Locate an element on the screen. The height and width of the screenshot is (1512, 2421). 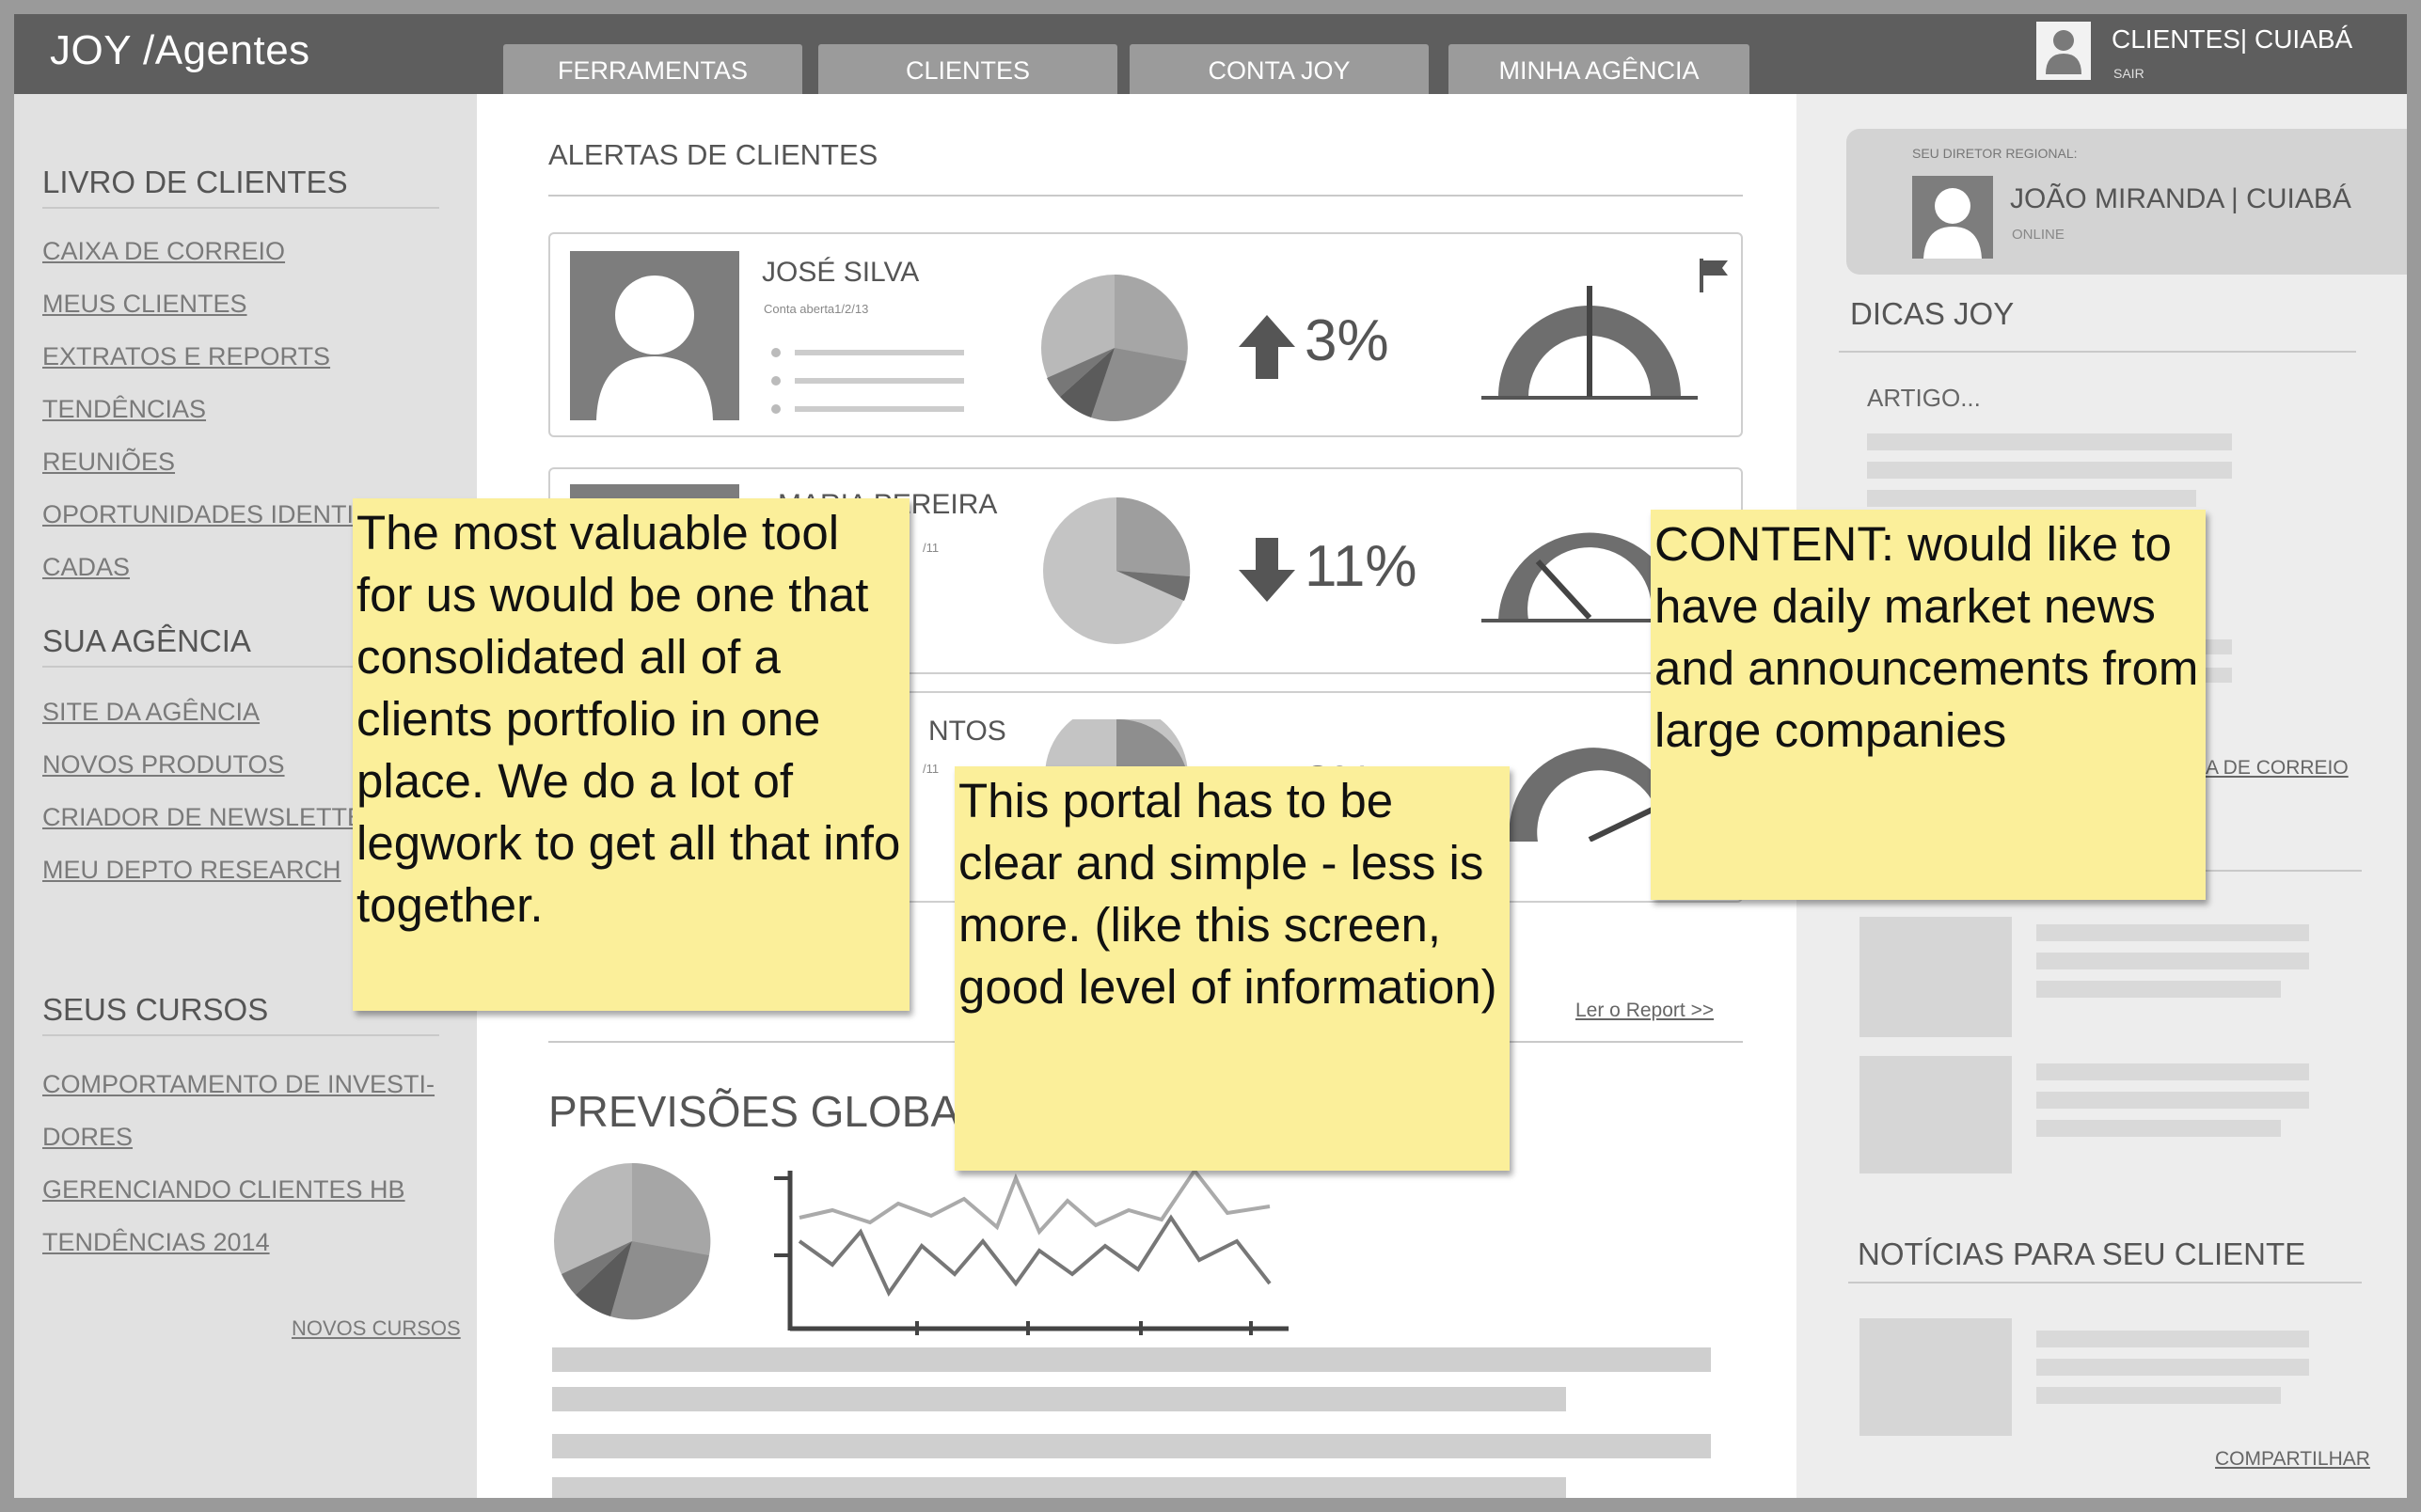
client-name: NTOS is located at coordinates (967, 731).